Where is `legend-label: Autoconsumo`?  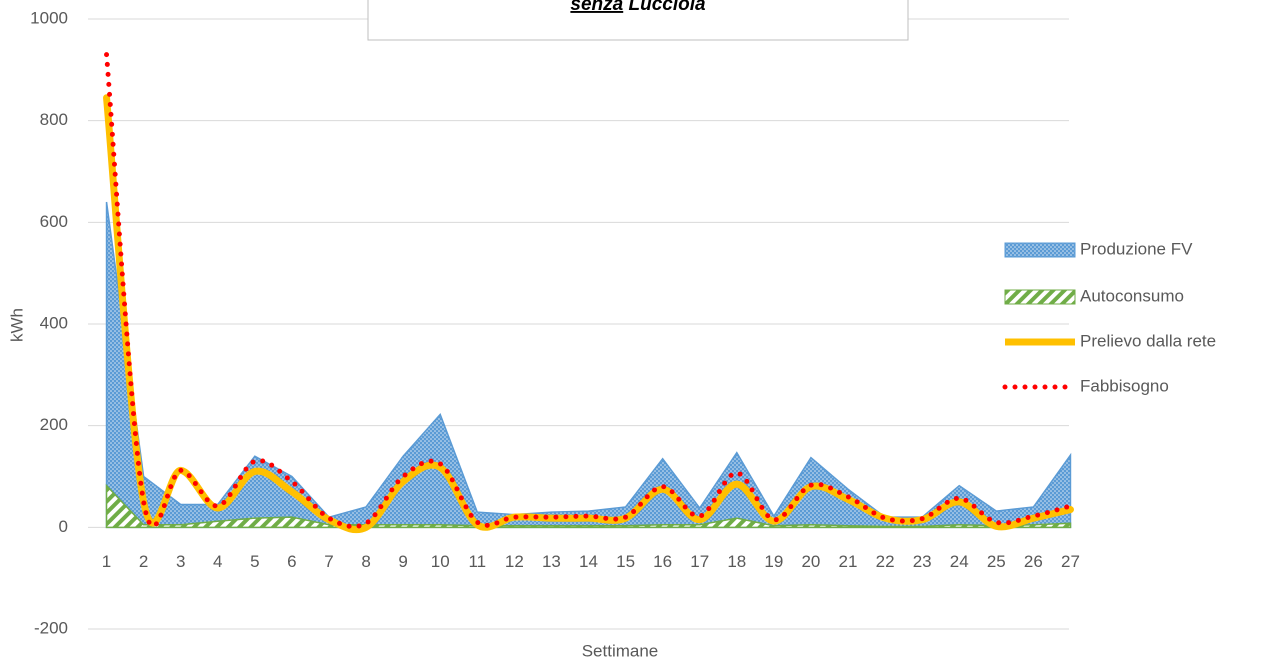
legend-label: Autoconsumo is located at coordinates (1132, 295).